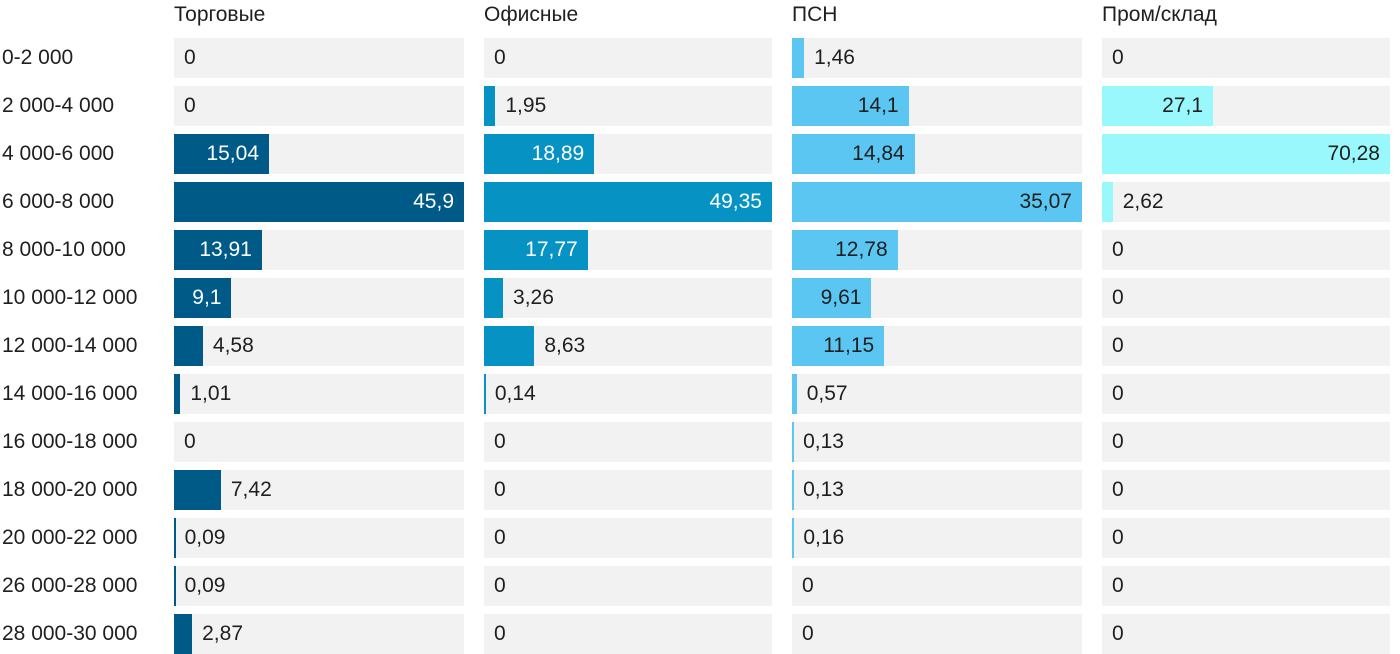 This screenshot has height=654, width=1400. What do you see at coordinates (319, 298) in the screenshot?
I see `bar-track: 9,1` at bounding box center [319, 298].